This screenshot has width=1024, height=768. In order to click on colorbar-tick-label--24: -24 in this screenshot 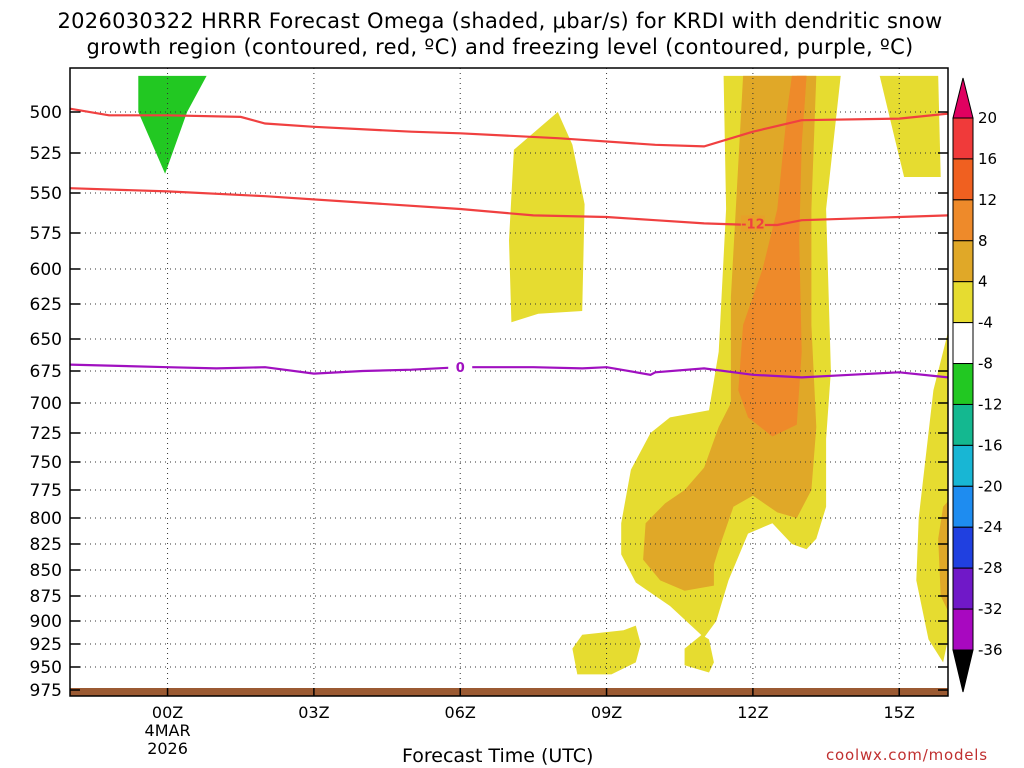, I will do `click(990, 527)`.